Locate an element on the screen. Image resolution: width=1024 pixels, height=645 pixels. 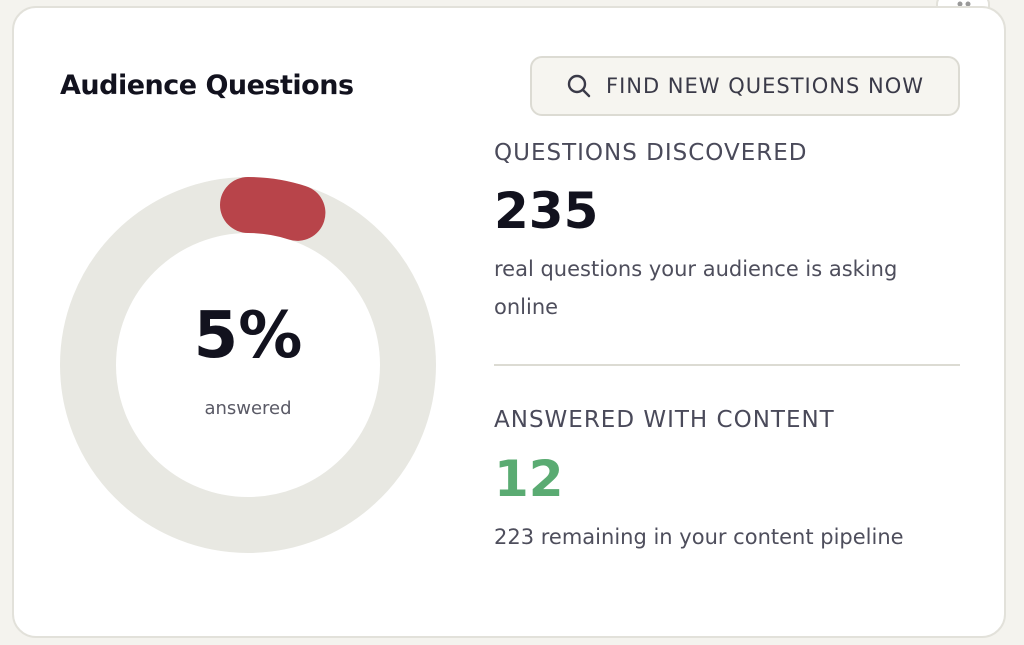
stat-value: 235 is located at coordinates (546, 211).